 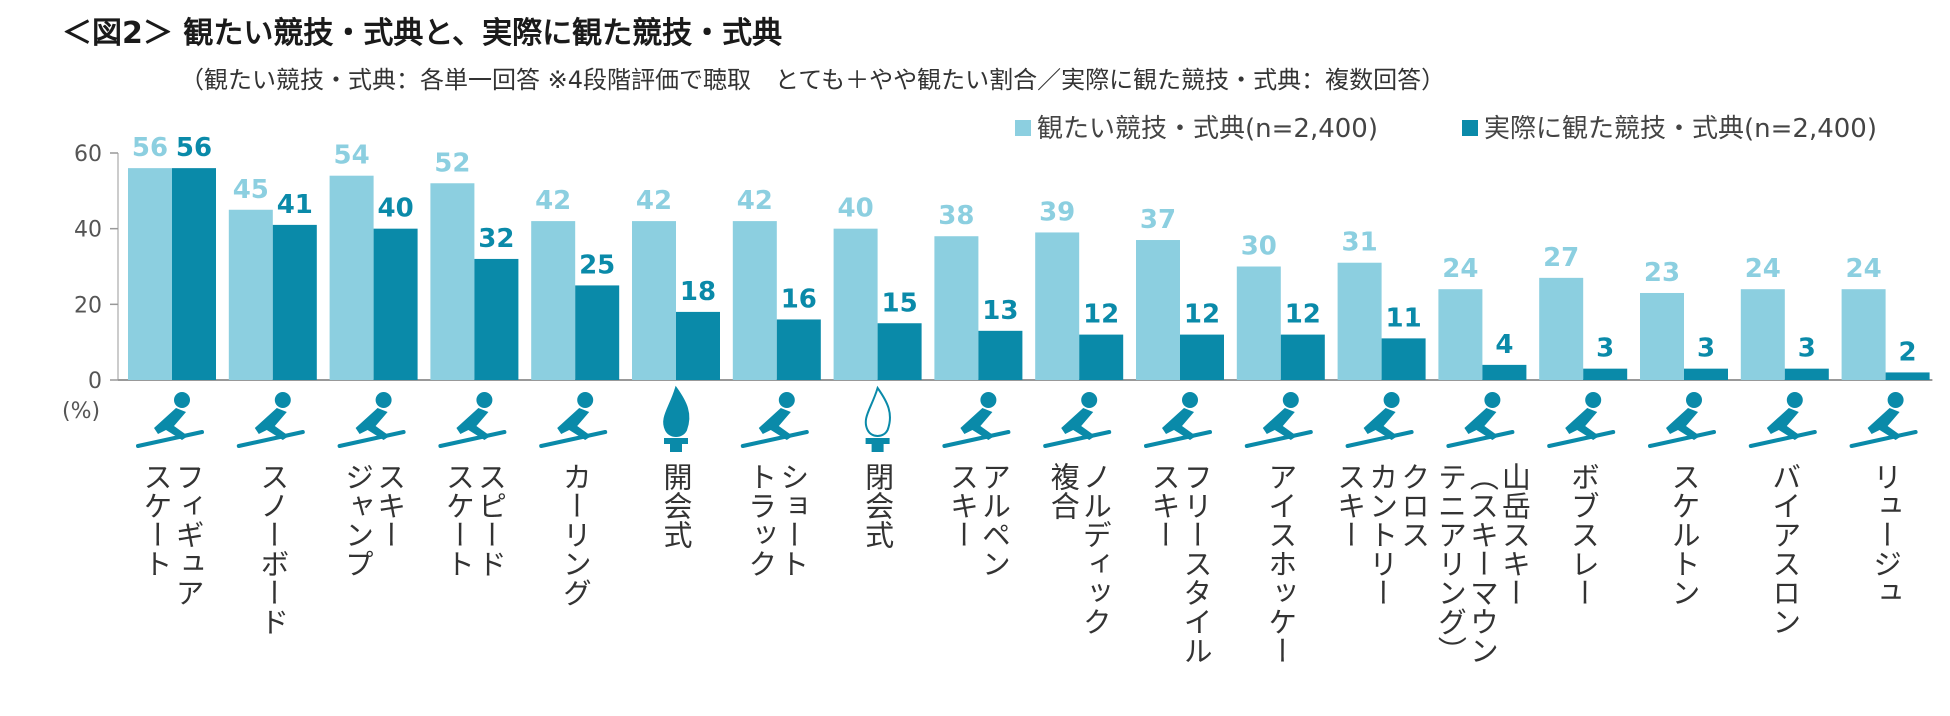 What do you see at coordinates (1023, 128) in the screenshot?
I see `legend-swatch-want` at bounding box center [1023, 128].